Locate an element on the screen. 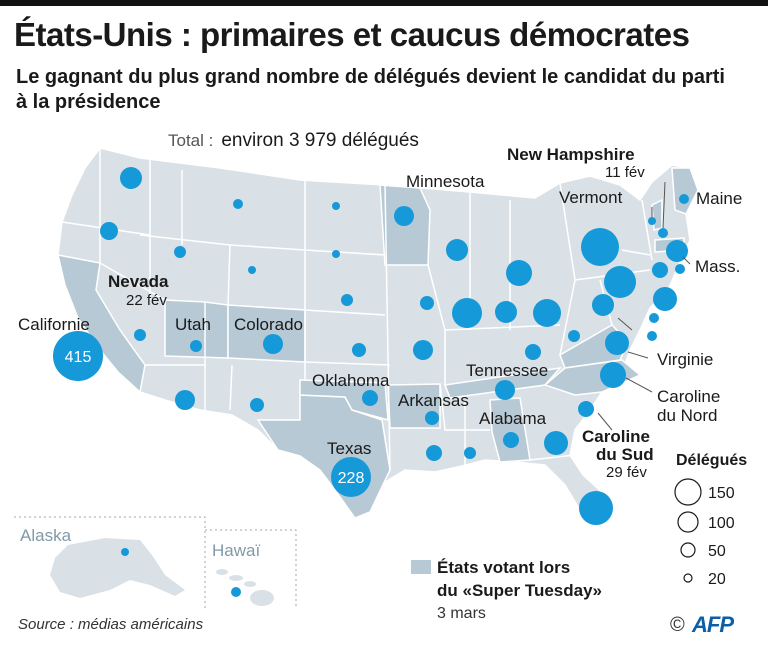 The width and height of the screenshot is (768, 650). source-note: Source : médias américains is located at coordinates (111, 624).